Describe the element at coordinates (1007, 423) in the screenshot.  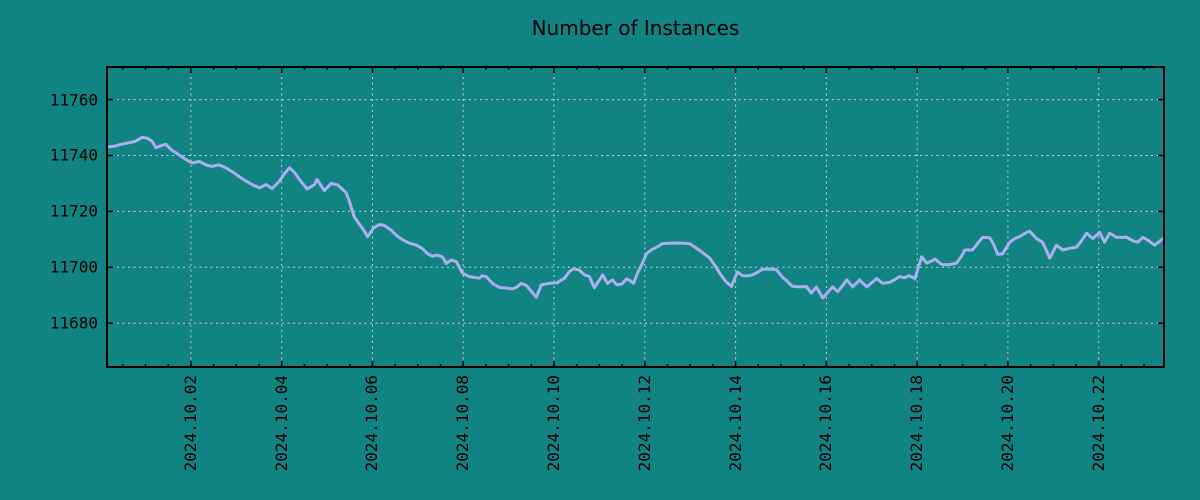
I see `x-tick-label: 2024.10.20` at that location.